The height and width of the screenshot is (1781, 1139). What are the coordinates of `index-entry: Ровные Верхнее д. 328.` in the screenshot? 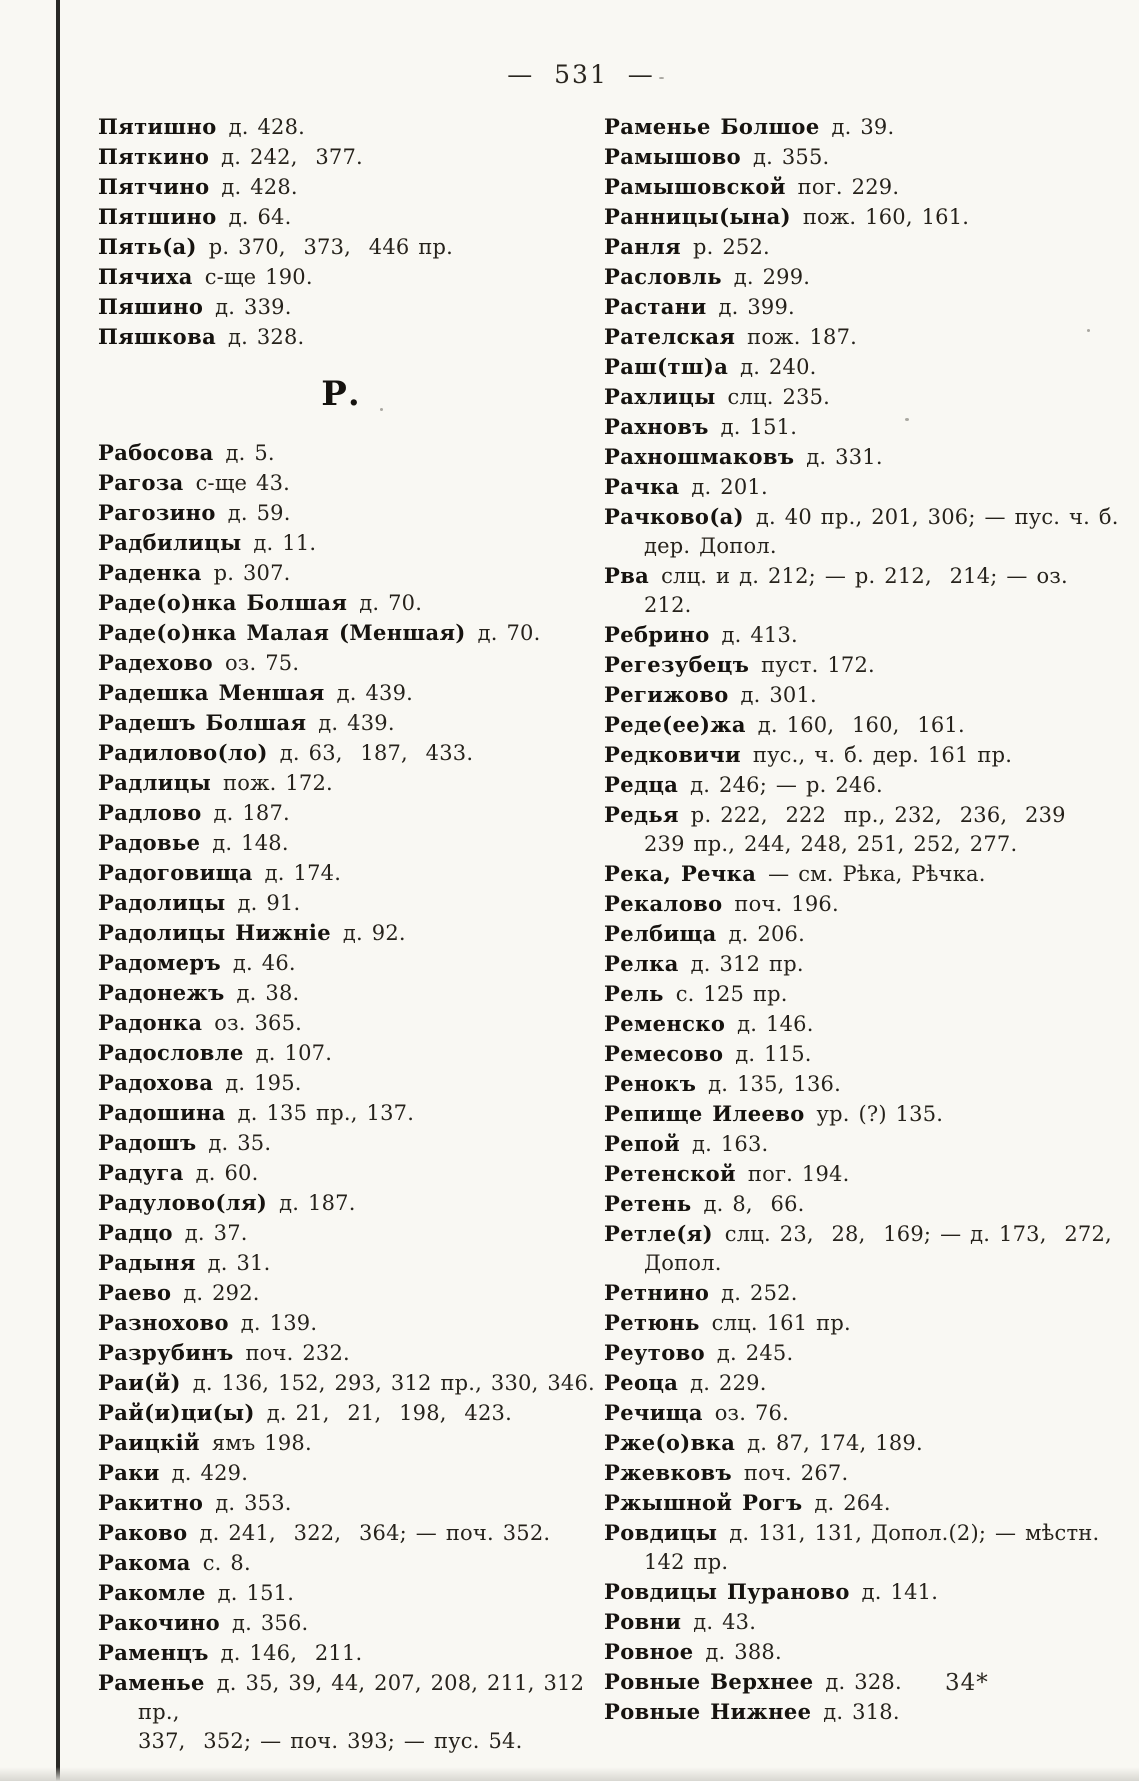 It's located at (869, 1682).